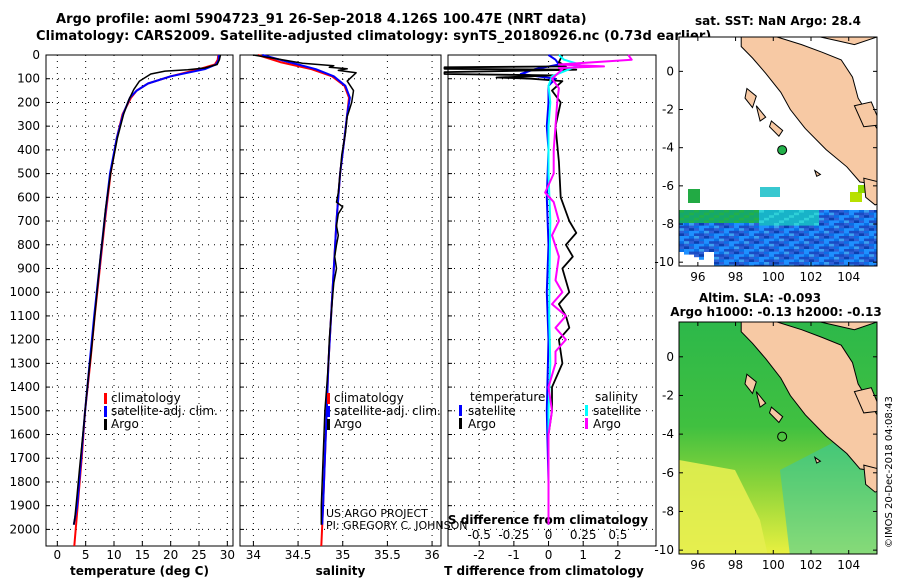 This screenshot has height=580, width=900. I want to click on temp-legend-swatch, so click(105, 411).